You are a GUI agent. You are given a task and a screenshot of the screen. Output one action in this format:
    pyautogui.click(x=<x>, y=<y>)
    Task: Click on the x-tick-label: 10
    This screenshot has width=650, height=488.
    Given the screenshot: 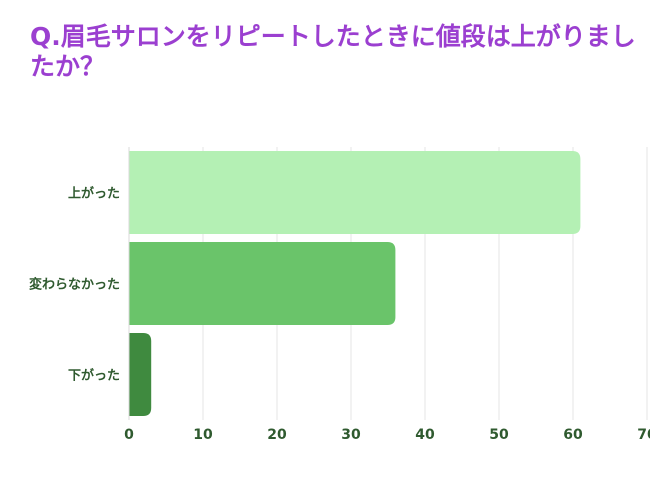 What is the action you would take?
    pyautogui.click(x=203, y=435)
    